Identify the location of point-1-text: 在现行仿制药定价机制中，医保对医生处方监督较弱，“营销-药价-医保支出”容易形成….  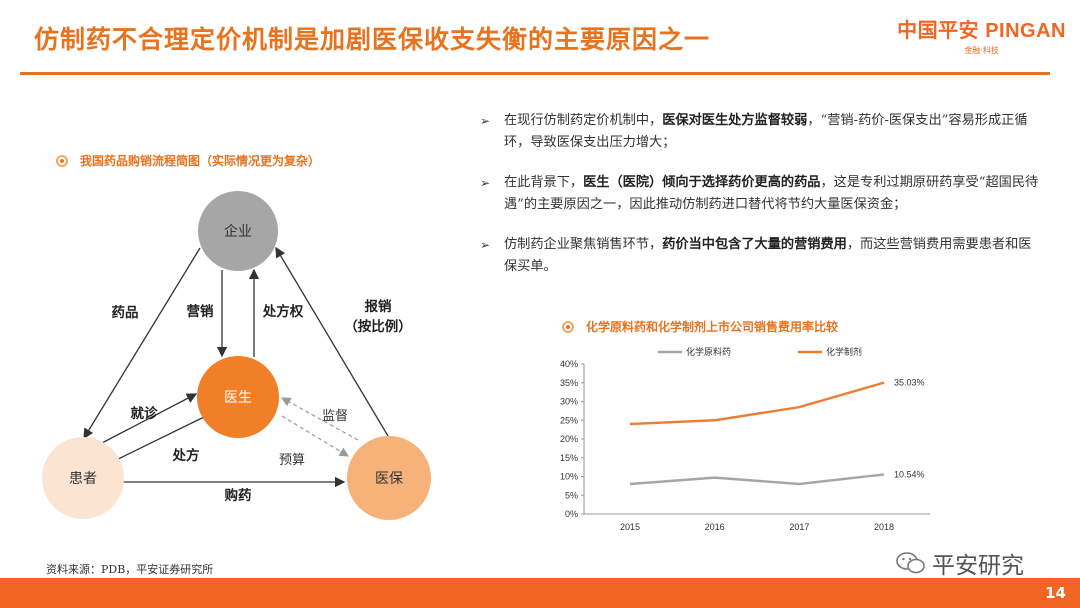
(766, 131).